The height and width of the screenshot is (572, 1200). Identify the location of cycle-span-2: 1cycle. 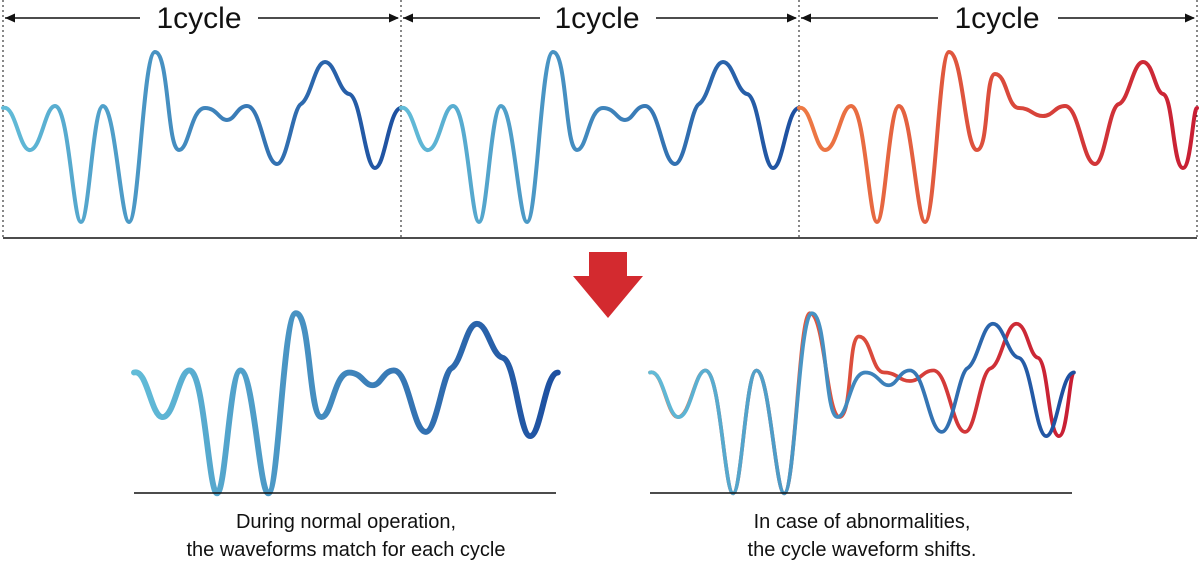
(600, 113).